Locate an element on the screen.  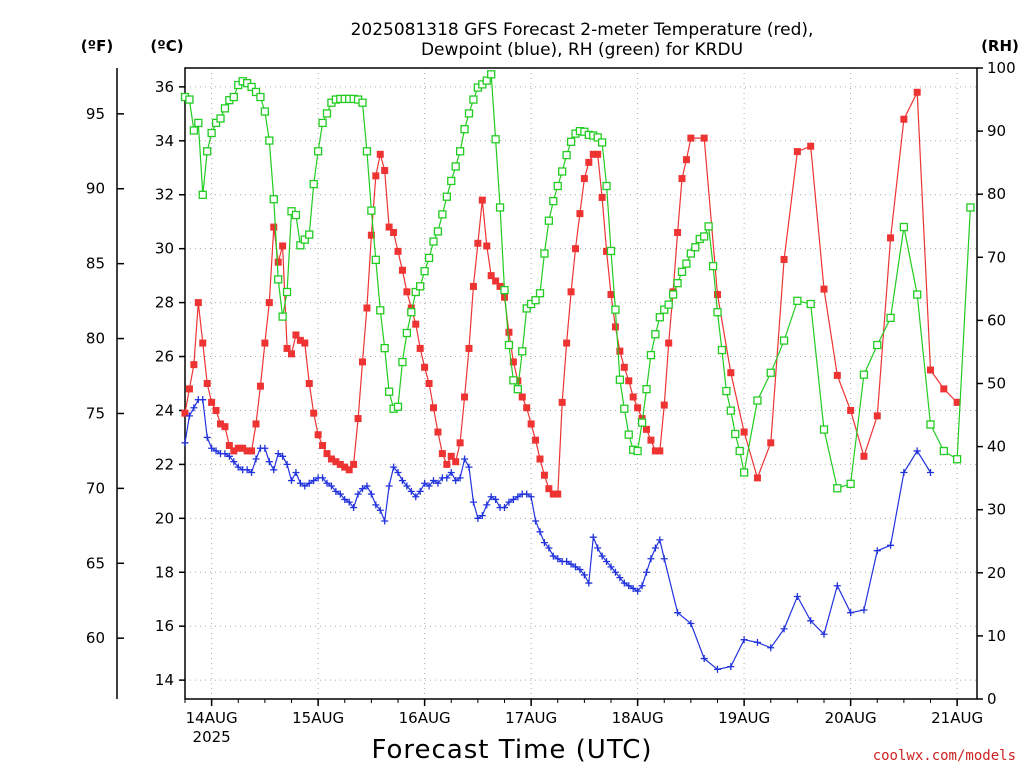
celsius-tick-label: 32 is located at coordinates (164, 195).